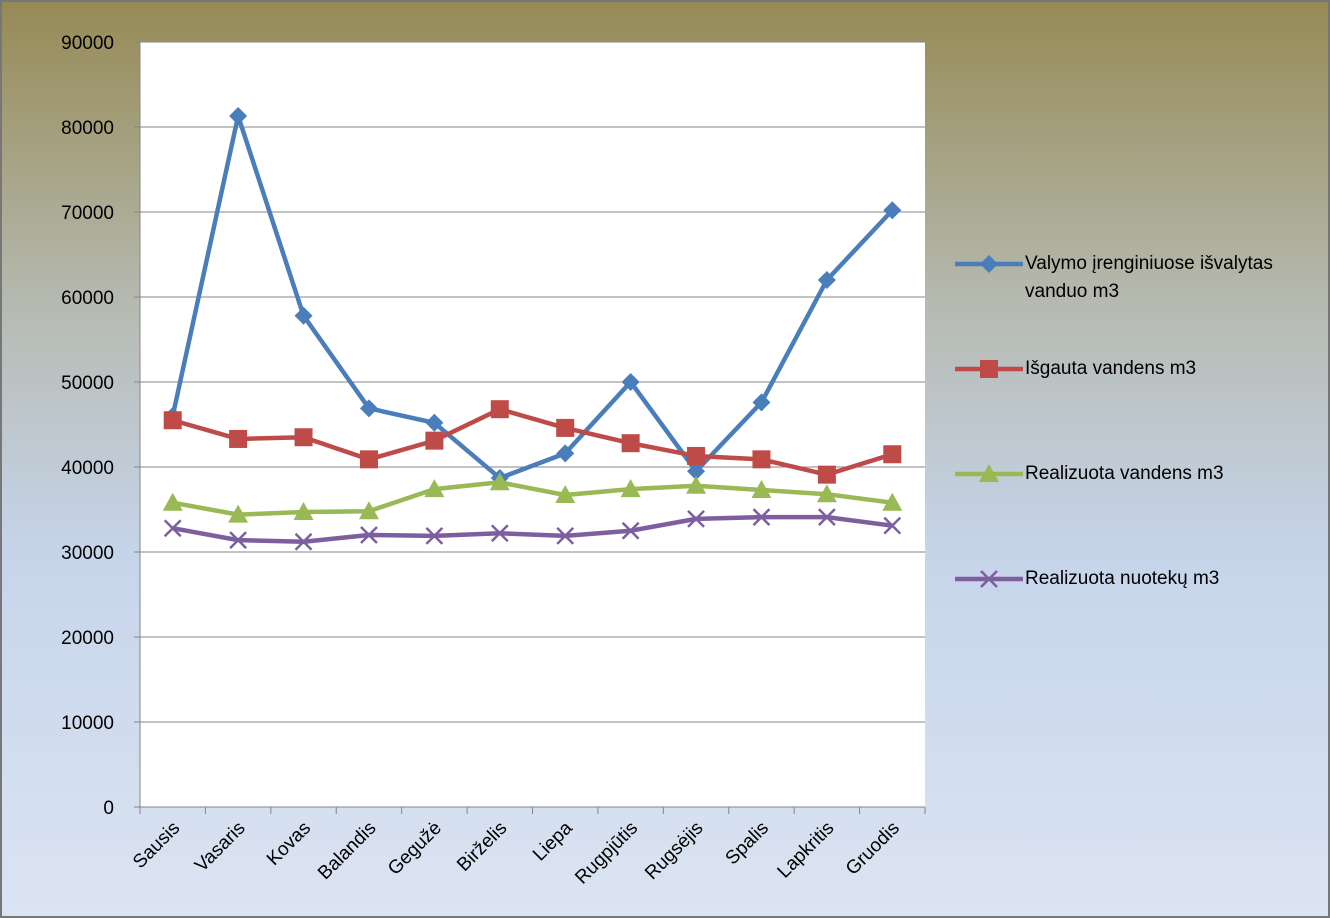  I want to click on y-tick-label: 30000, so click(87, 553).